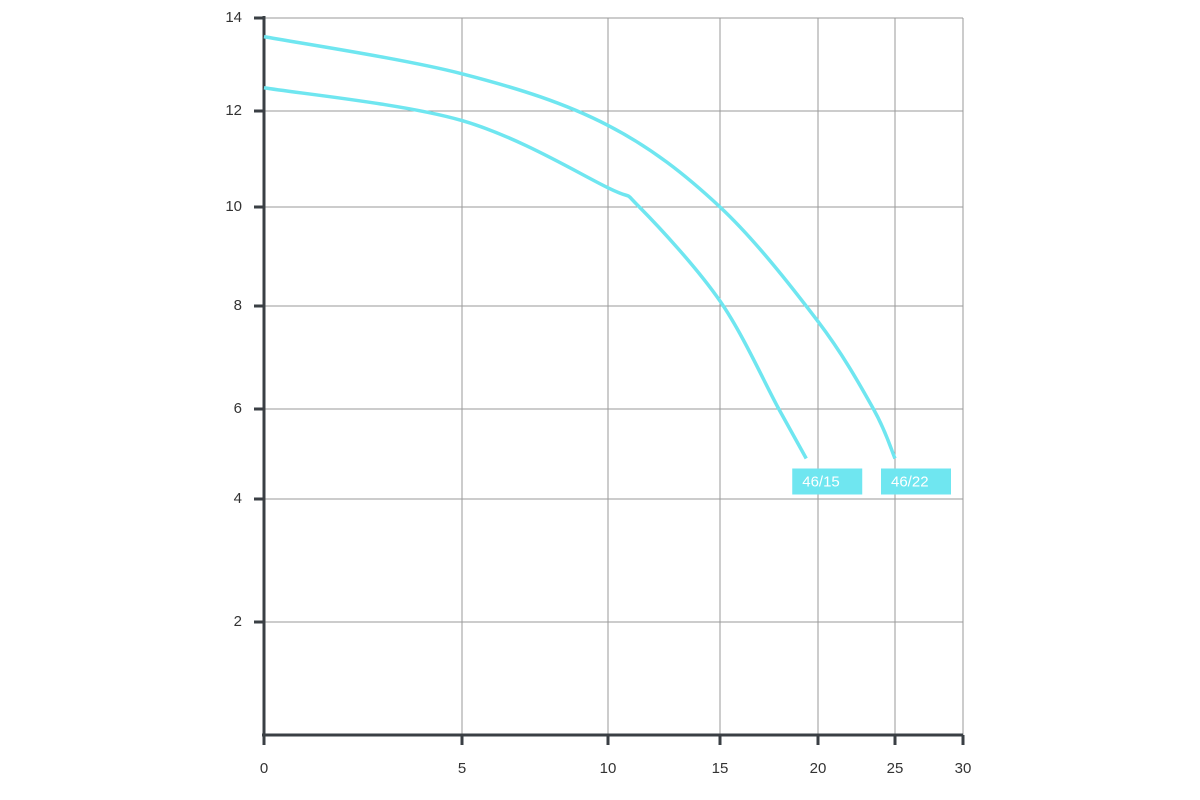 The width and height of the screenshot is (1200, 800). I want to click on y-tick-label: 4, so click(238, 498).